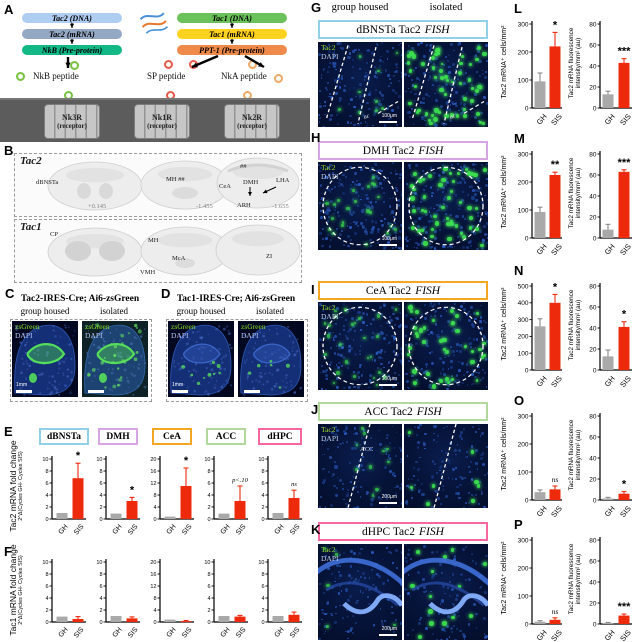 Image resolution: width=640 pixels, height=642 pixels. What do you see at coordinates (571, 63) in the screenshot?
I see `fluor-ylabel-line1: Tac2 mRNA fluorescence` at bounding box center [571, 63].